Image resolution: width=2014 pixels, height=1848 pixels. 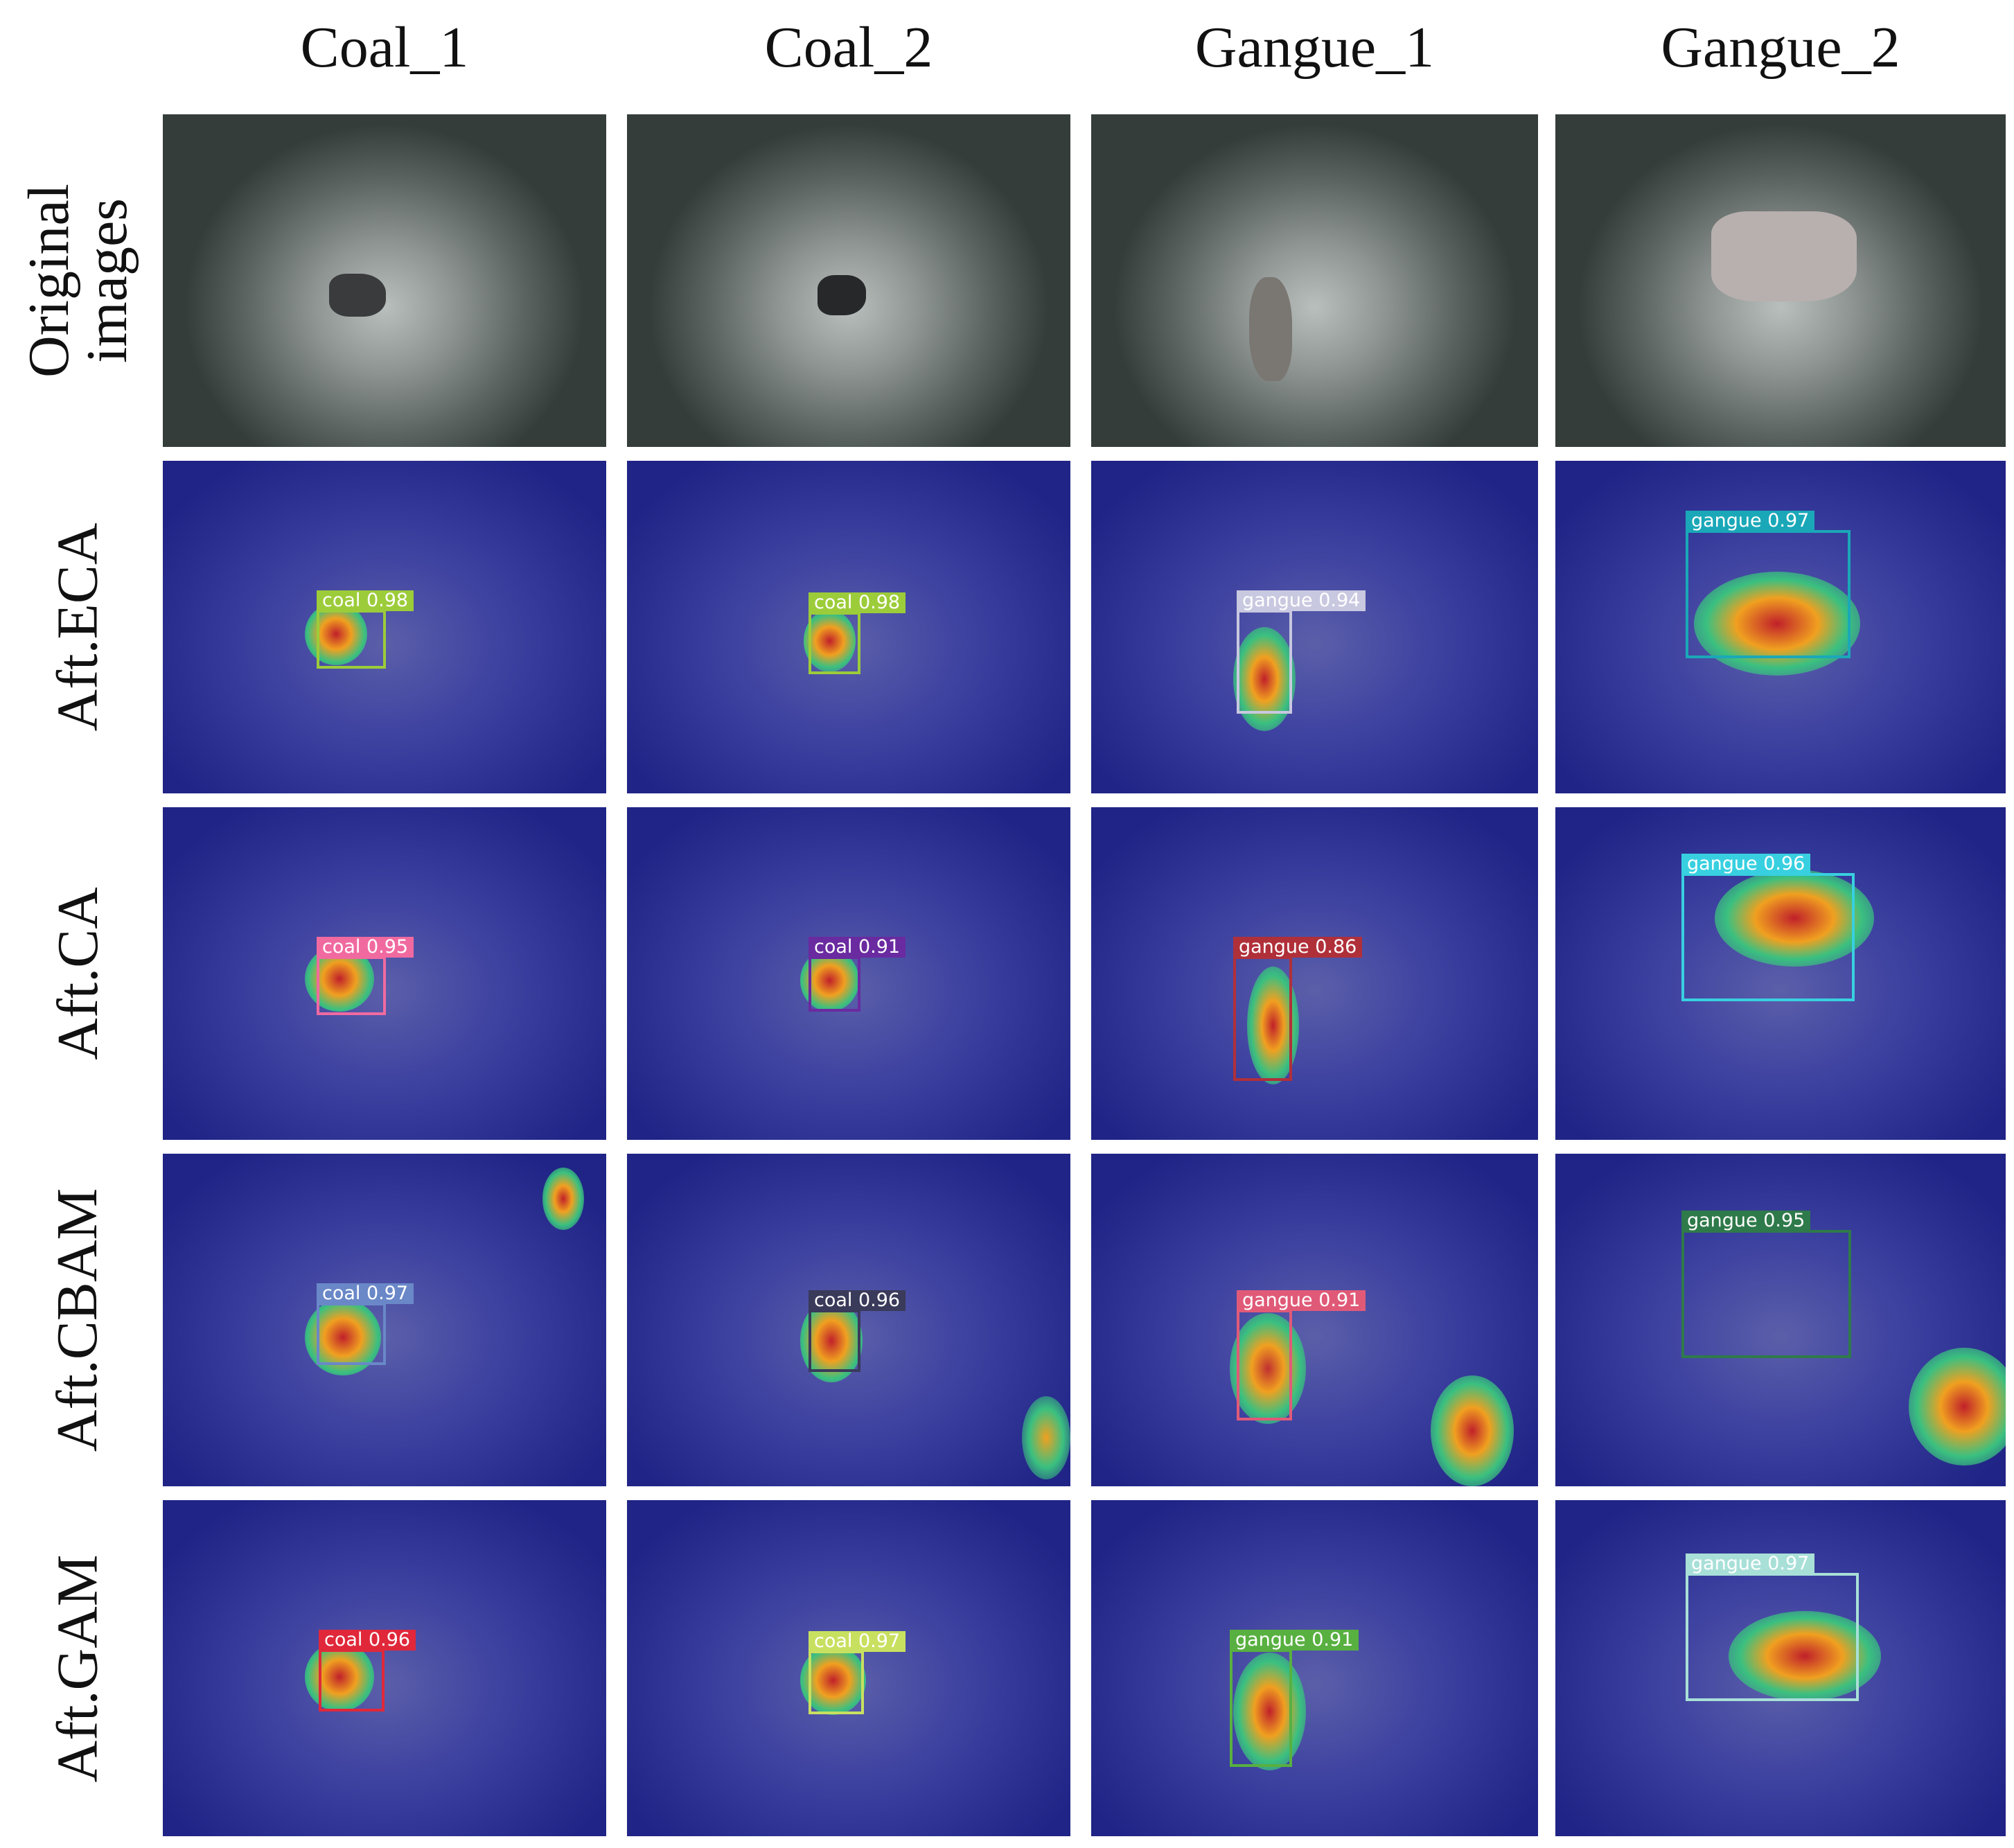 I want to click on heatmap-gam-gangue-1: gangue 0.91, so click(x=1314, y=1668).